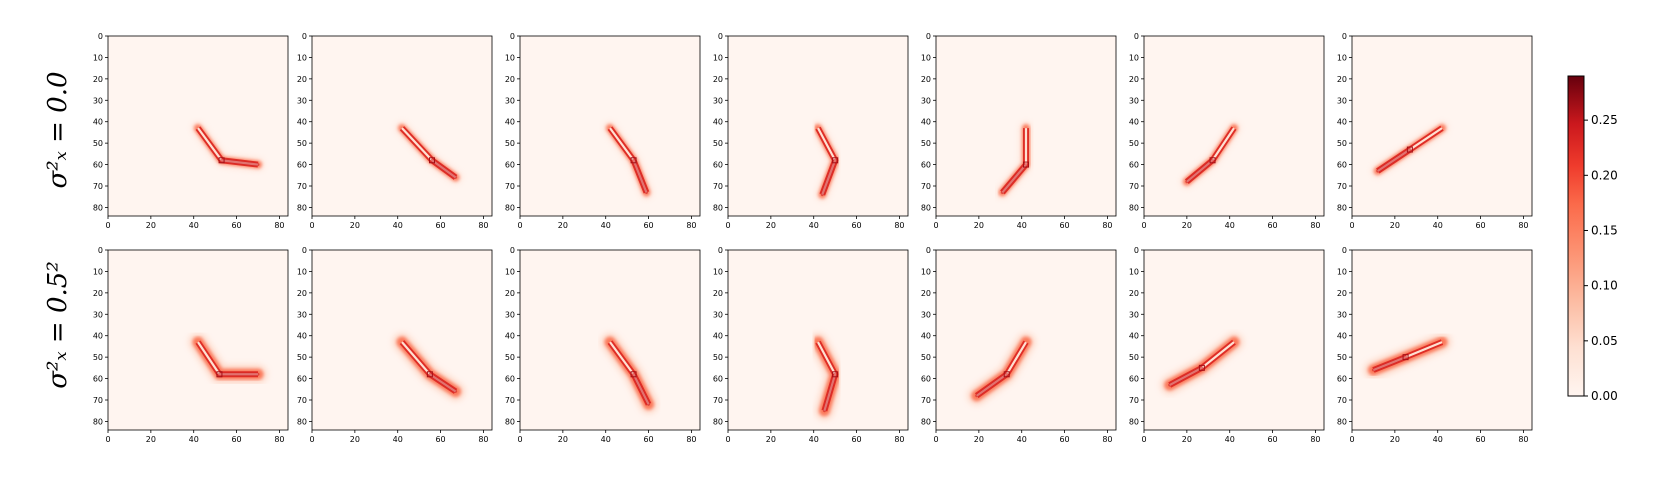 The image size is (1660, 479). What do you see at coordinates (58, 325) in the screenshot?
I see `row-label-text-1: σ²ₓ = 0.5²` at bounding box center [58, 325].